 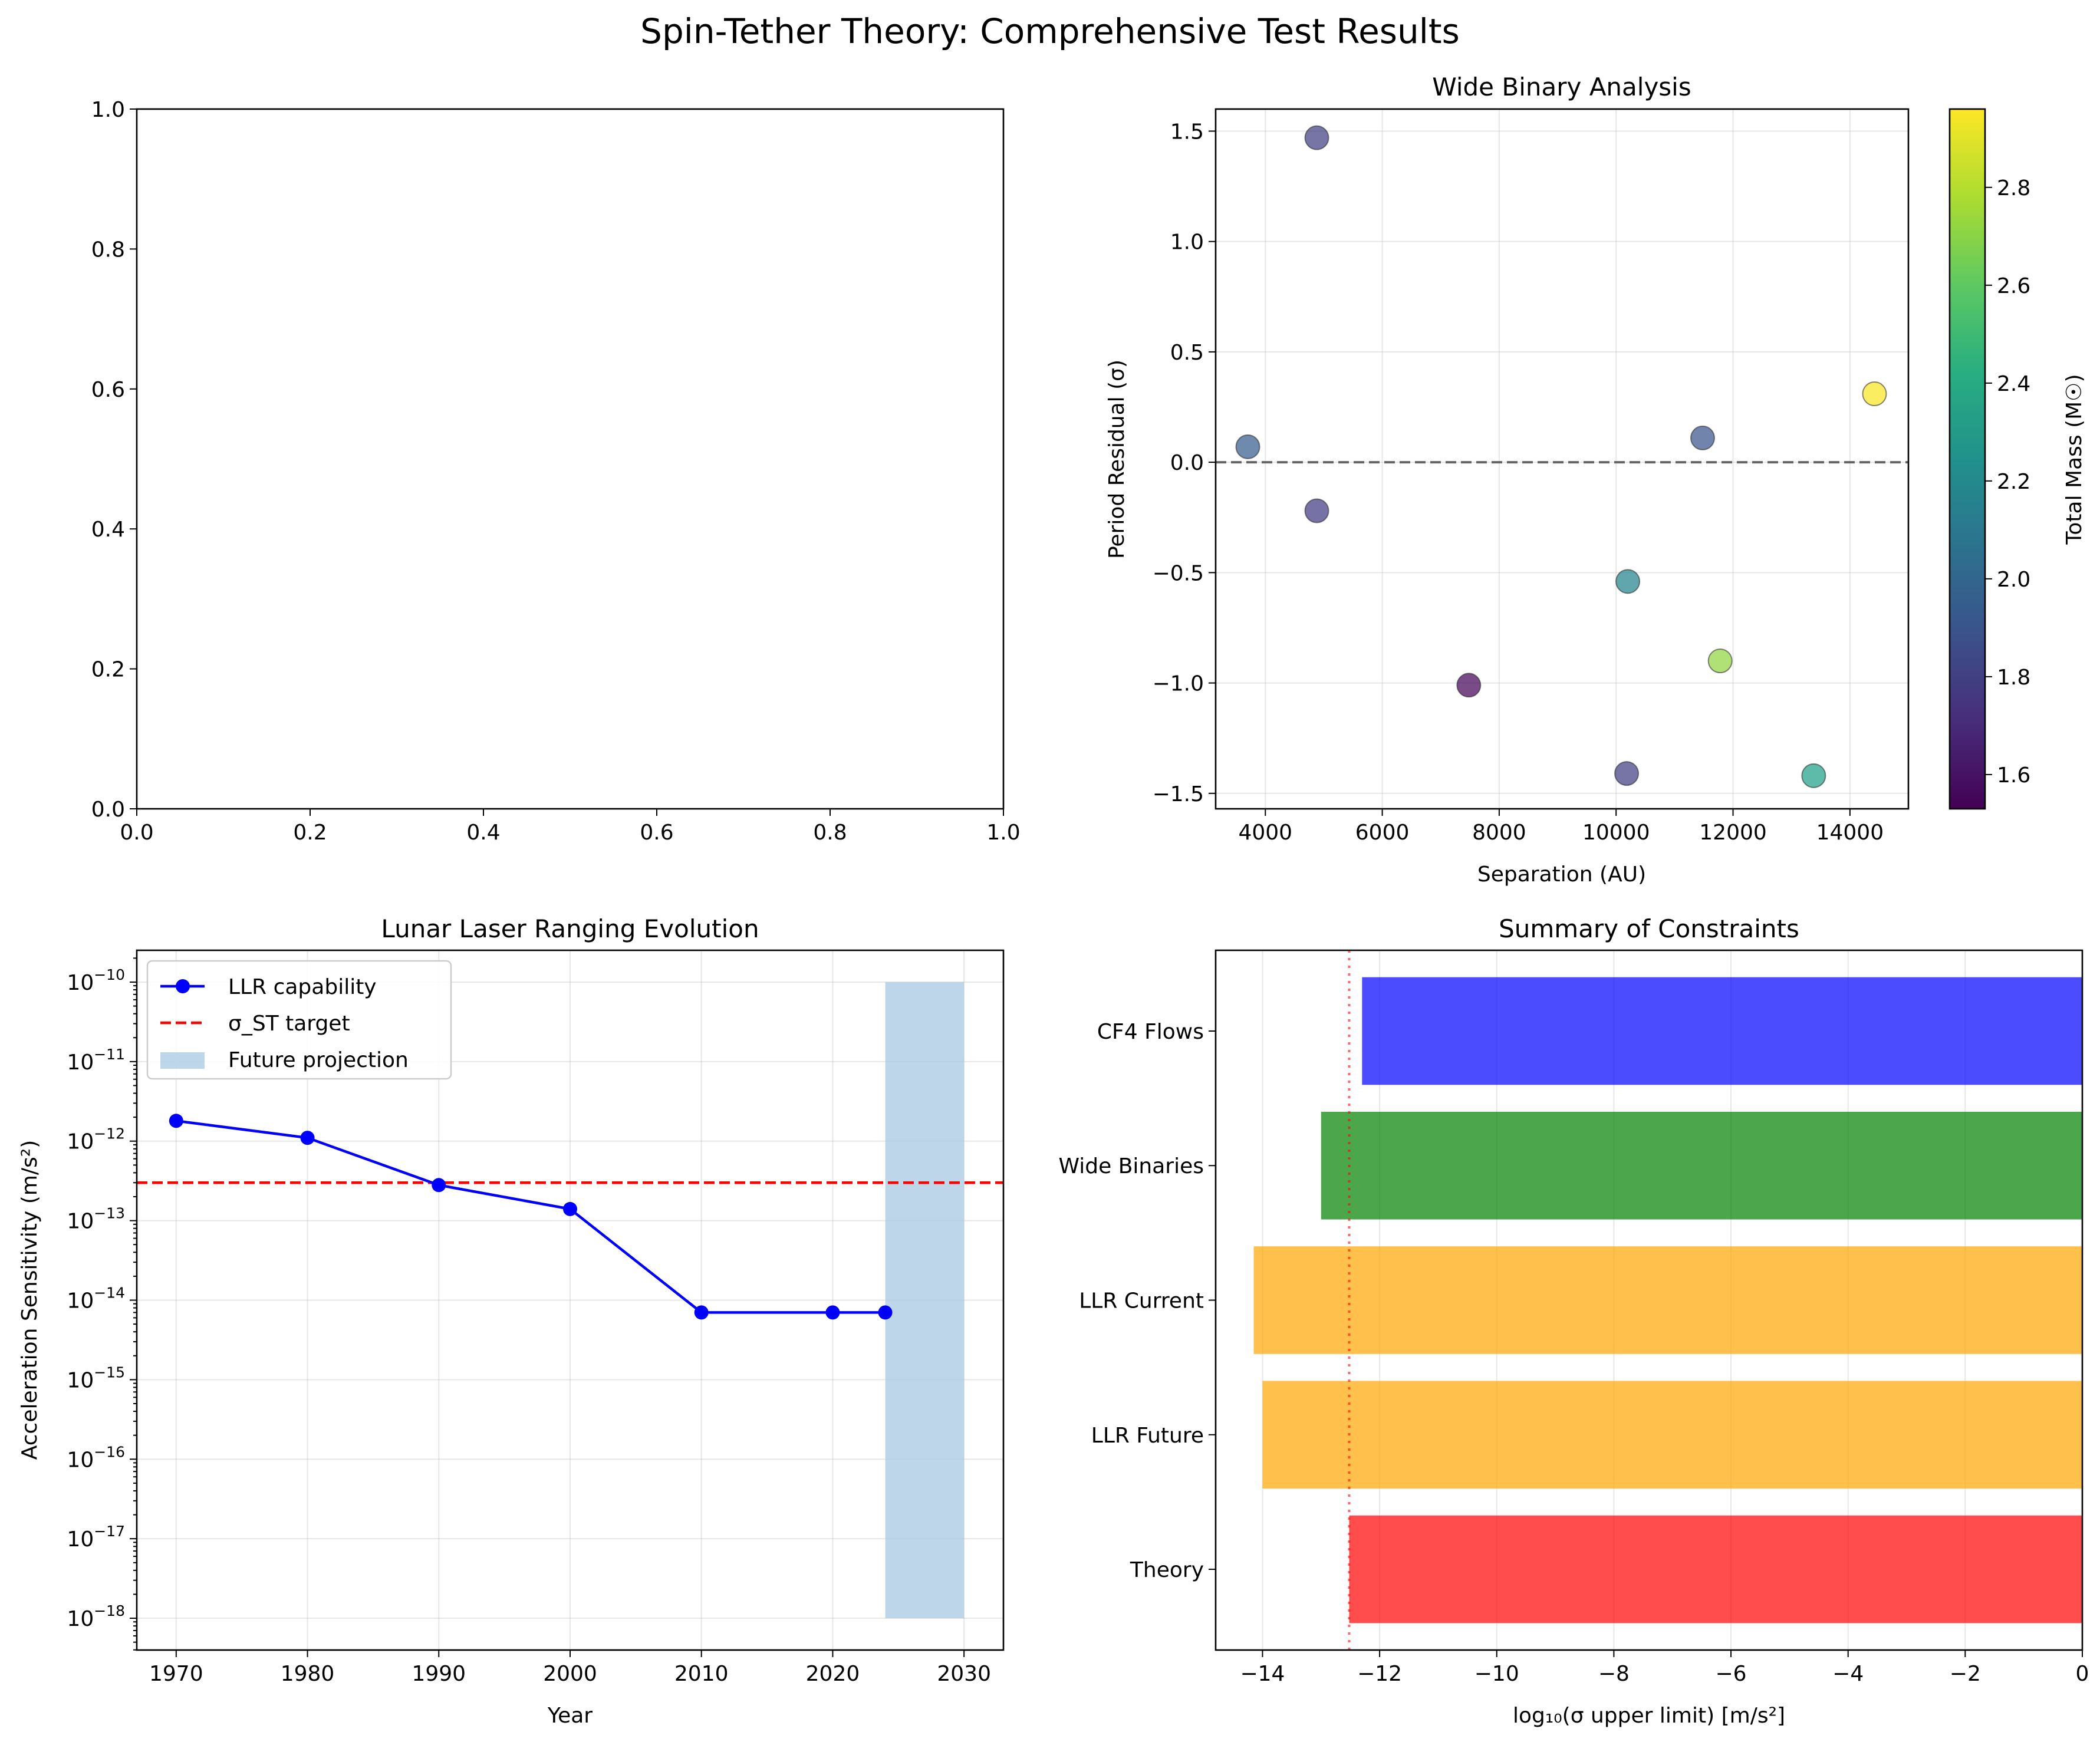 I want to click on x-tick-label: 0.6, so click(x=657, y=833).